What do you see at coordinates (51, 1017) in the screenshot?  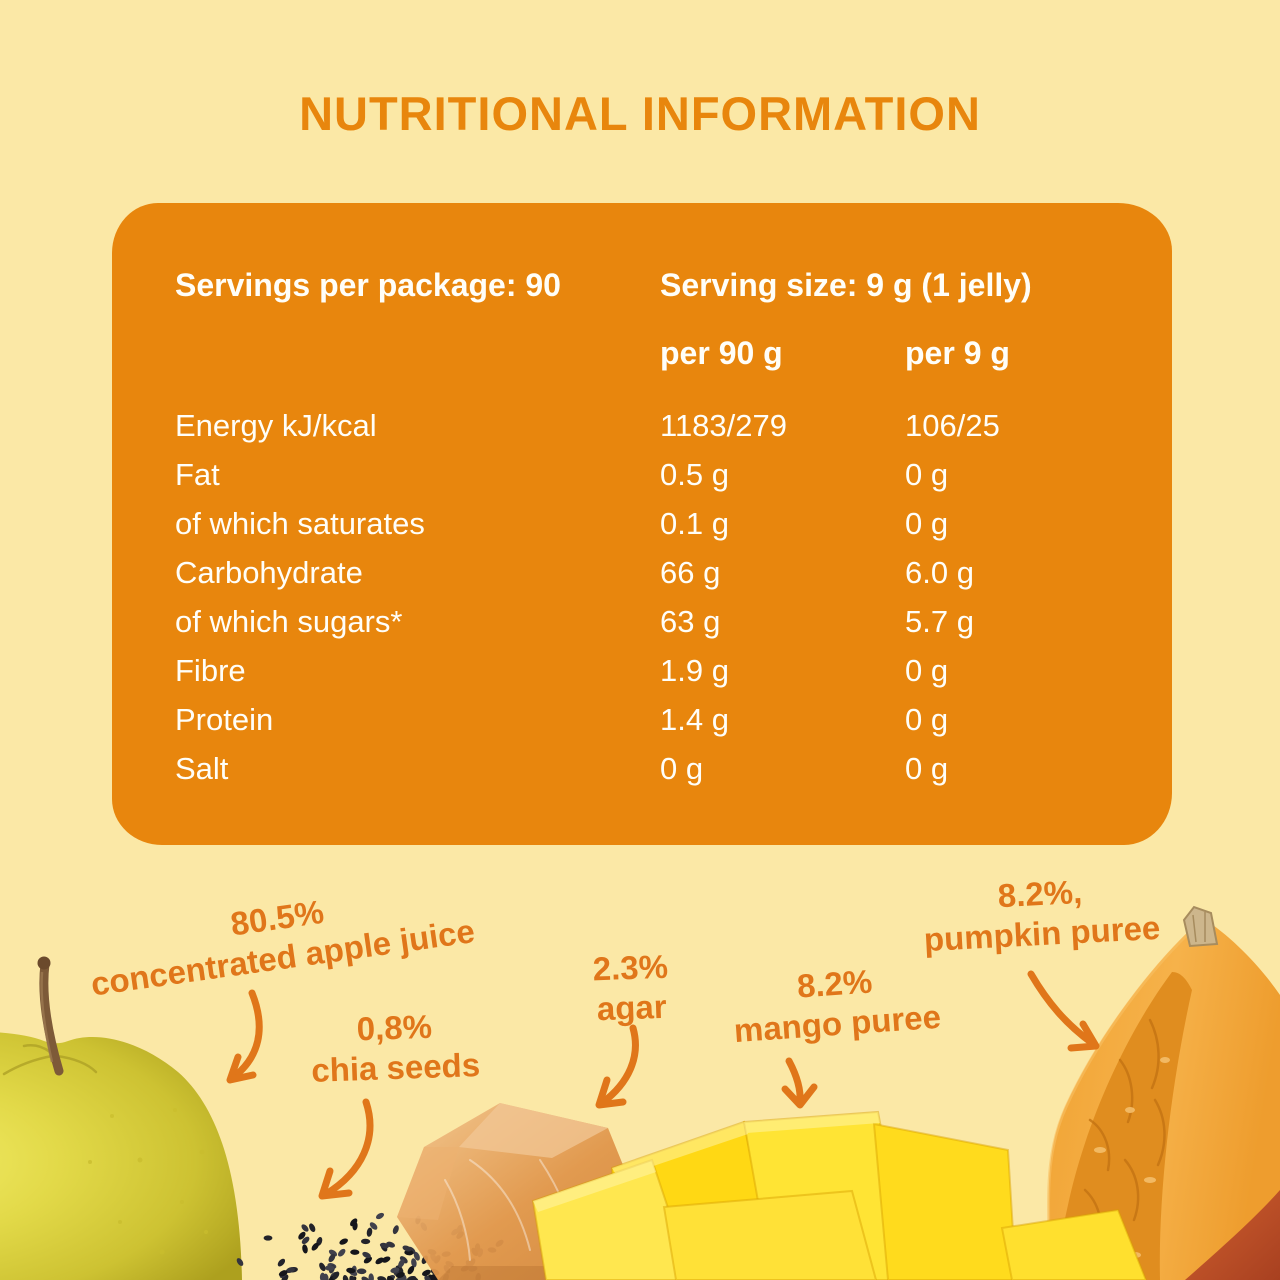 I see `apple-stem` at bounding box center [51, 1017].